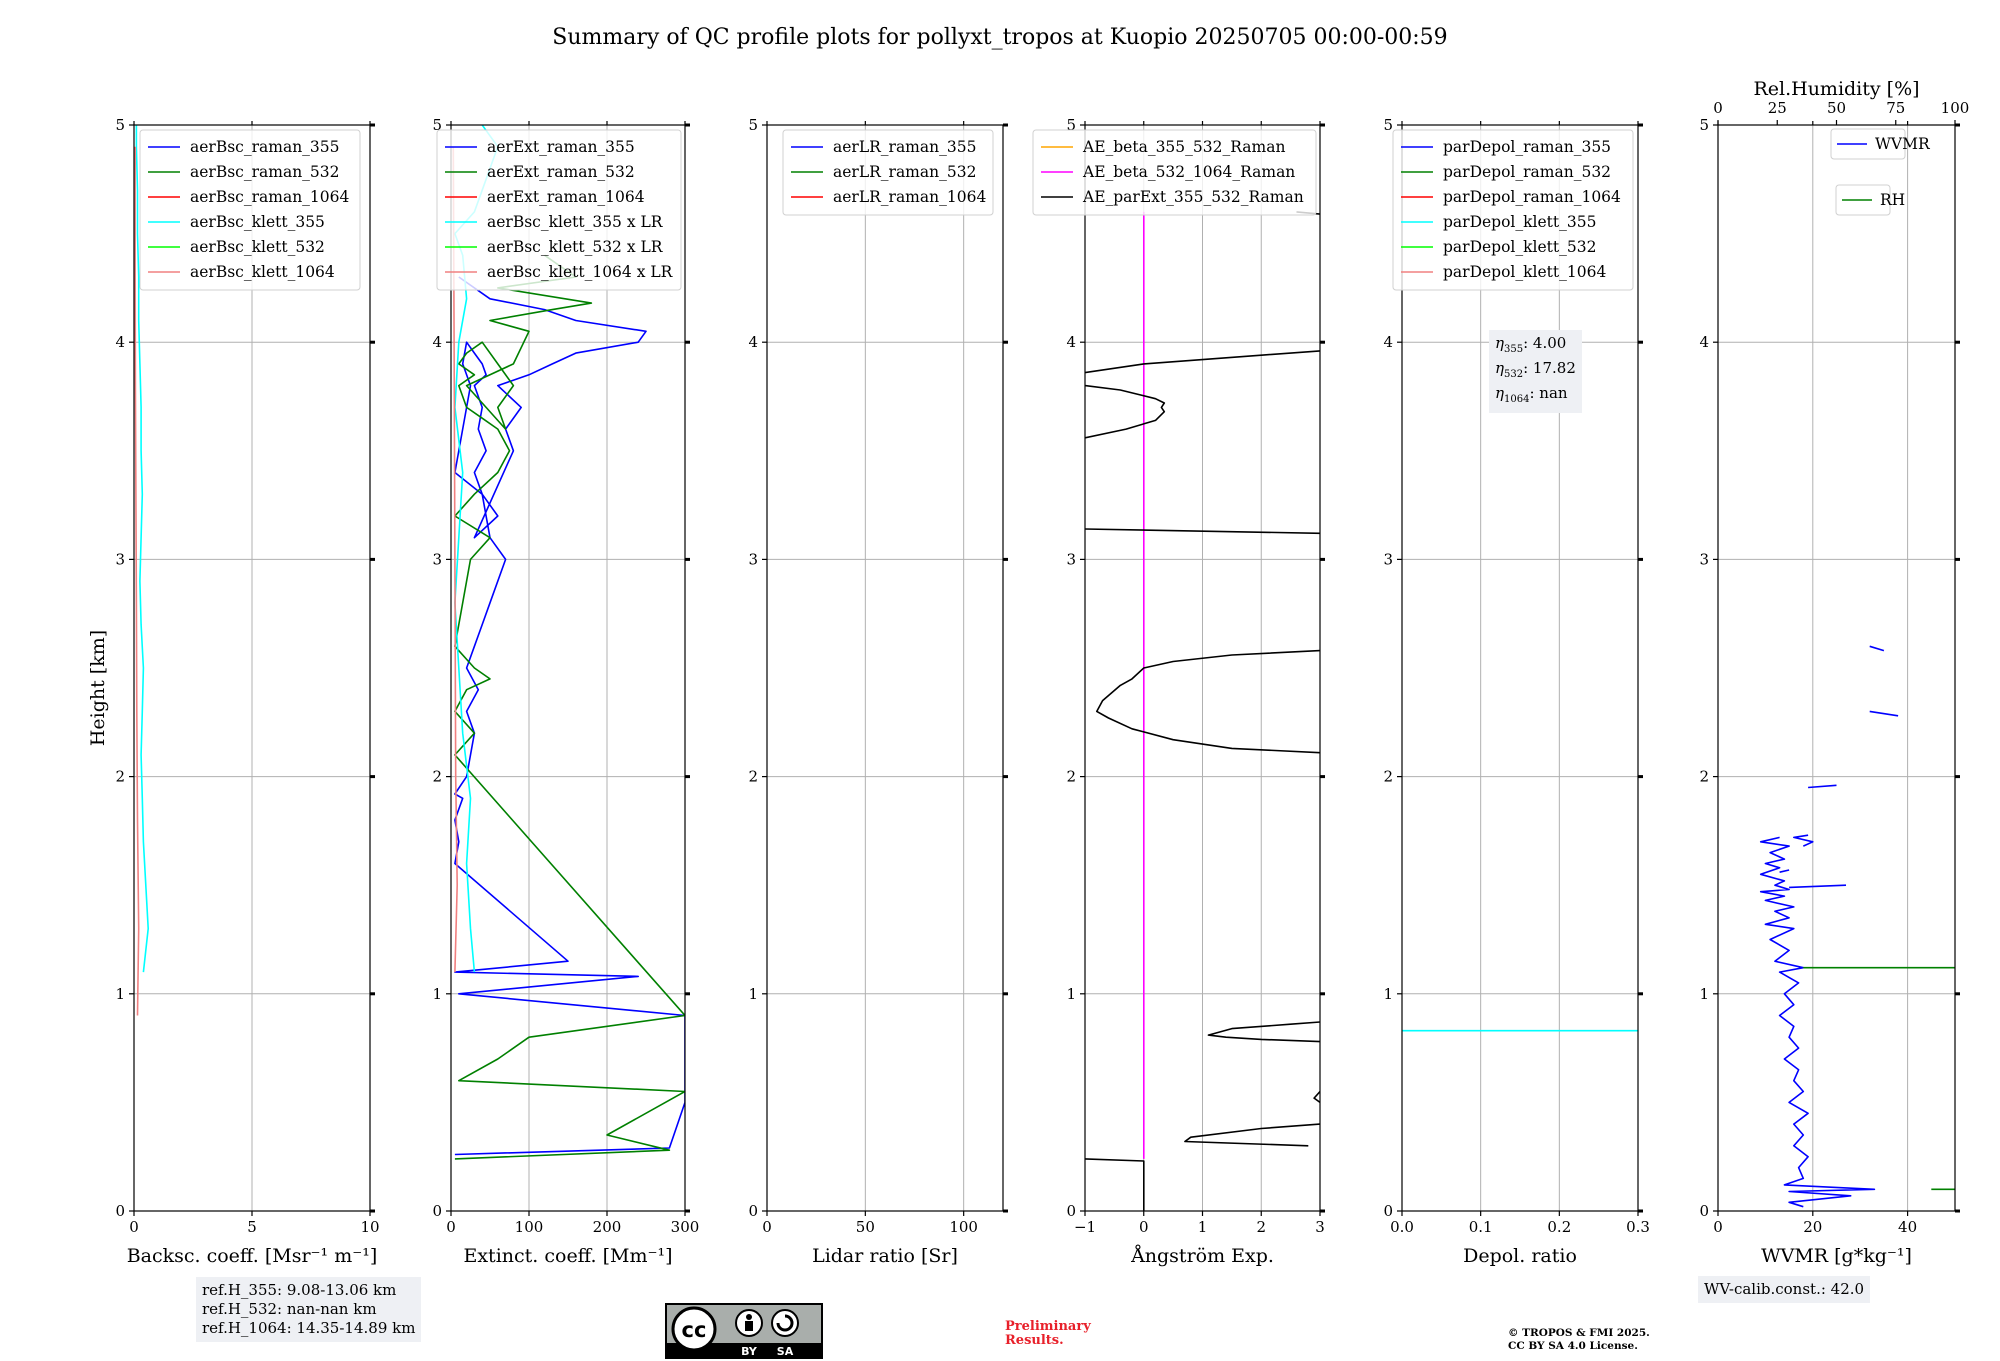  Describe the element at coordinates (98, 688) in the screenshot. I see `y-axis-label: Height [km]` at that location.